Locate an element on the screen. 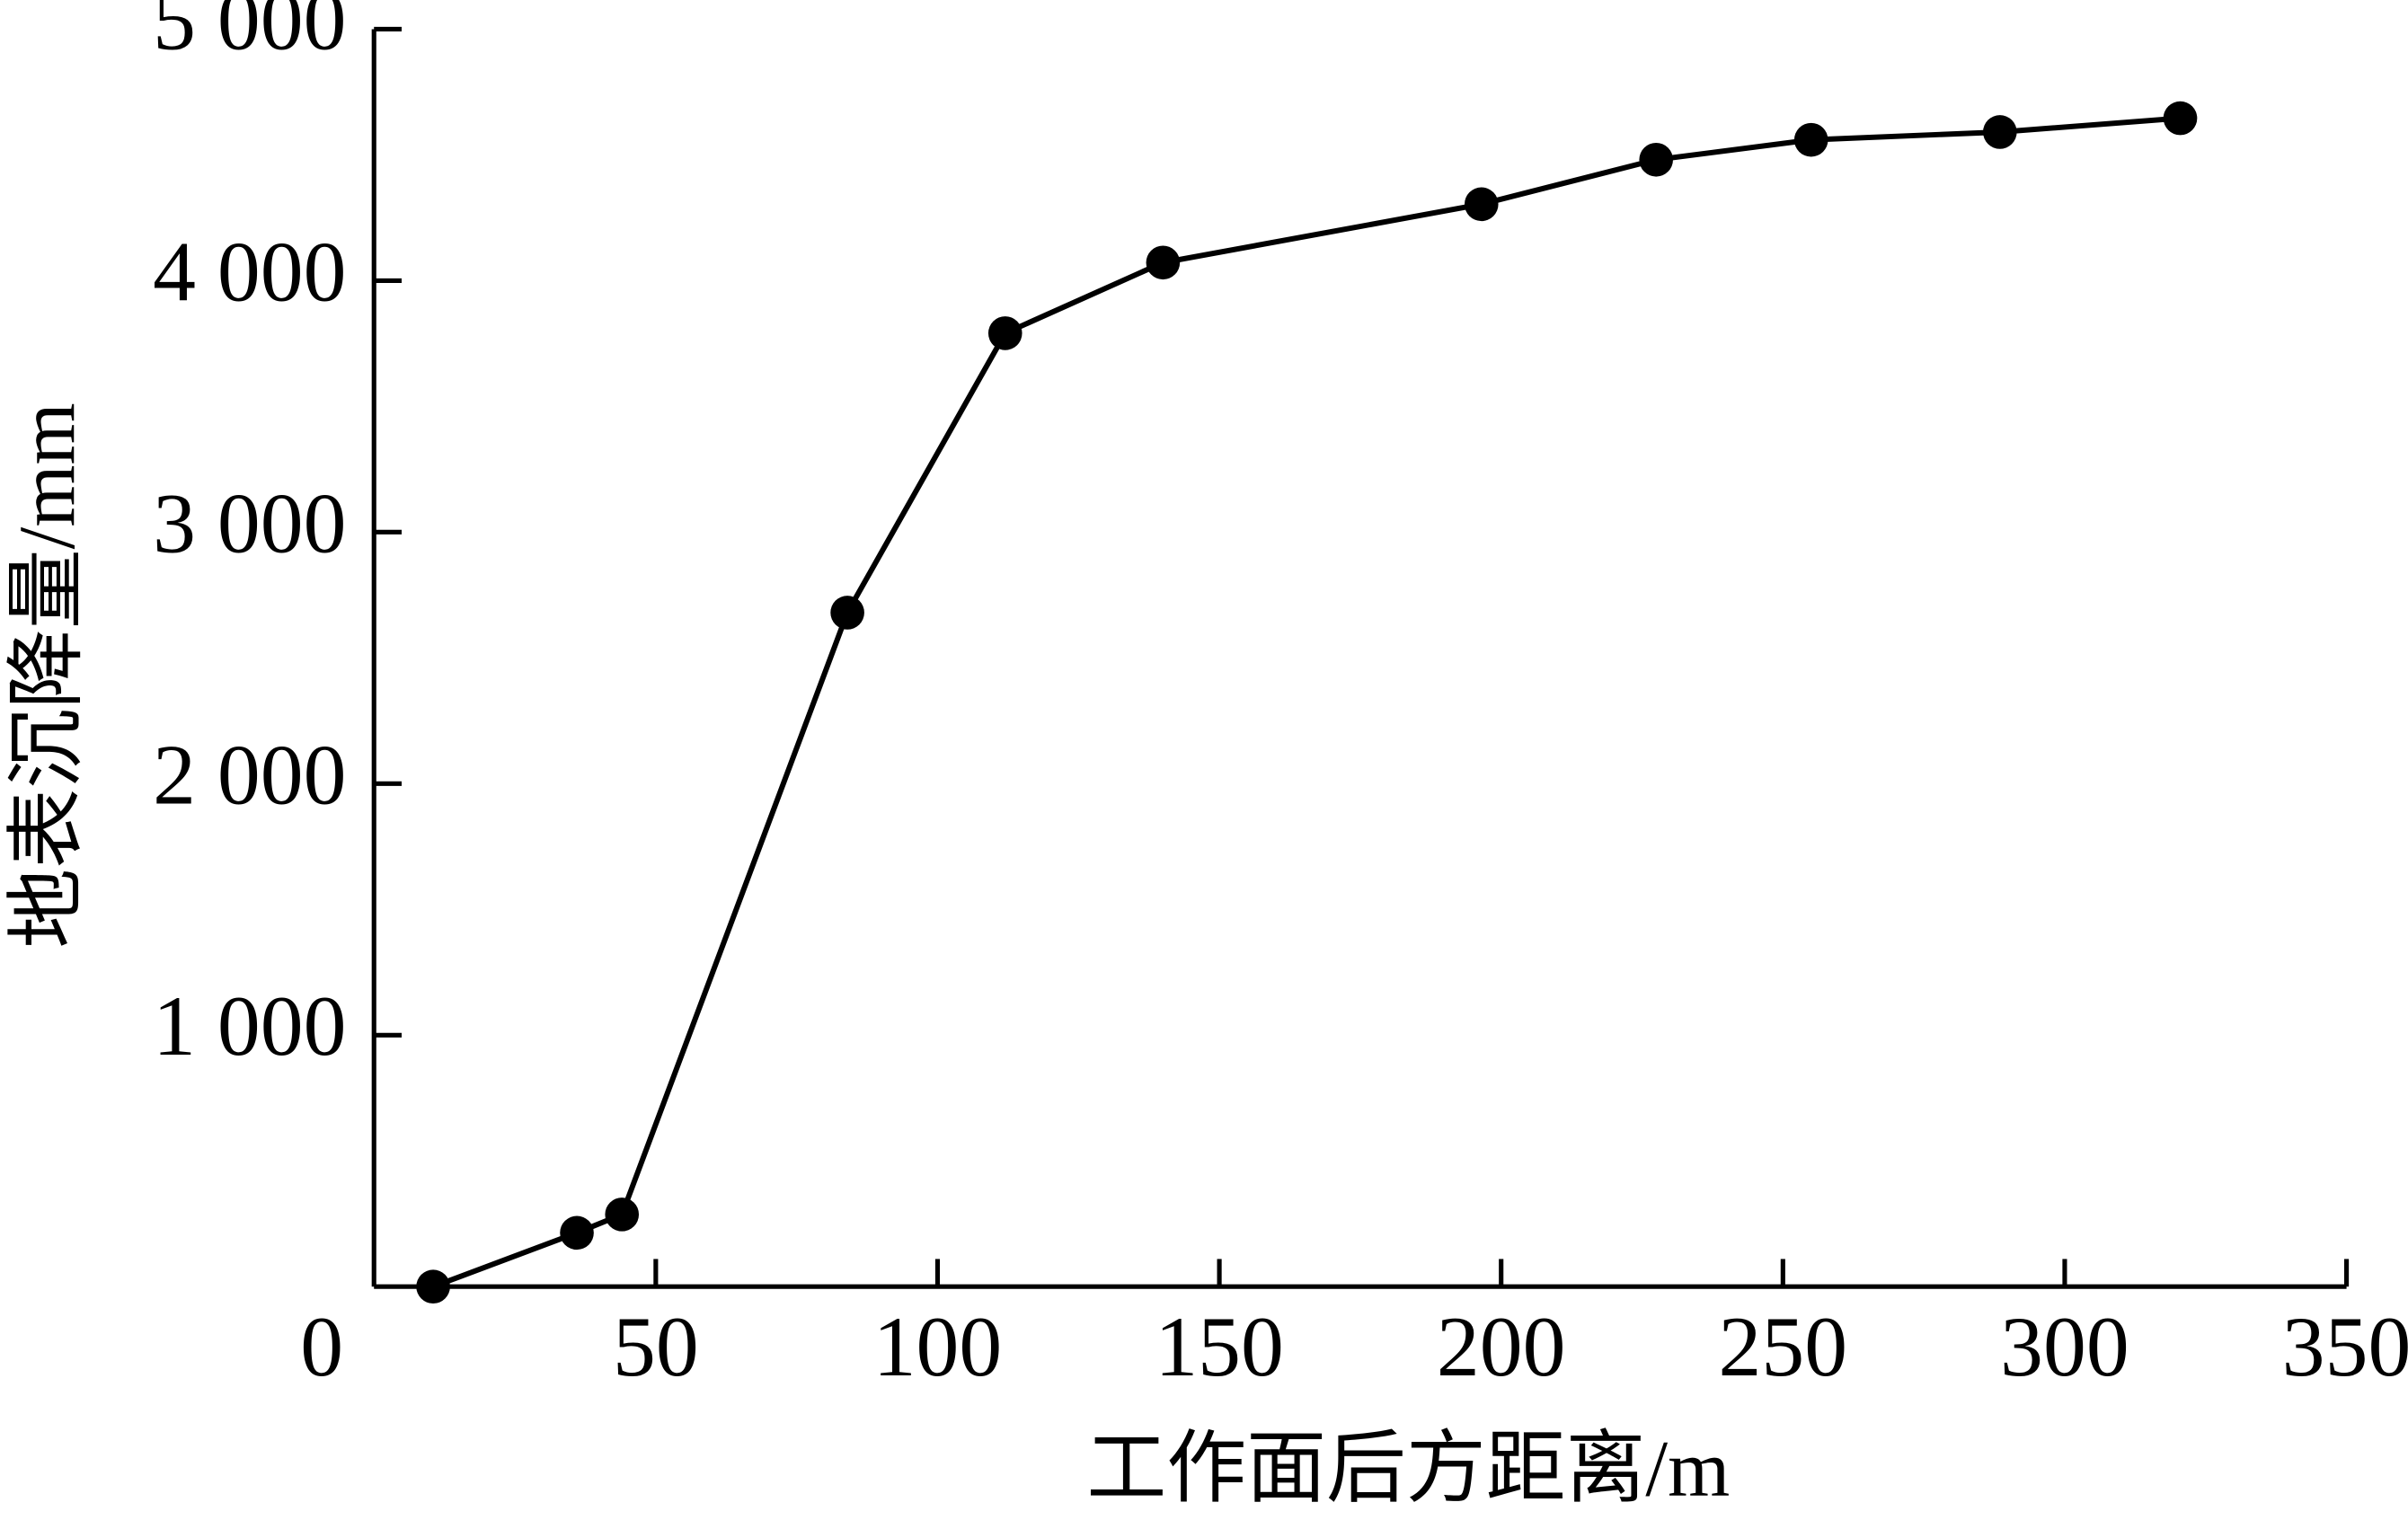 The height and width of the screenshot is (1520, 2408). x-tick-label: 200 is located at coordinates (1501, 1346).